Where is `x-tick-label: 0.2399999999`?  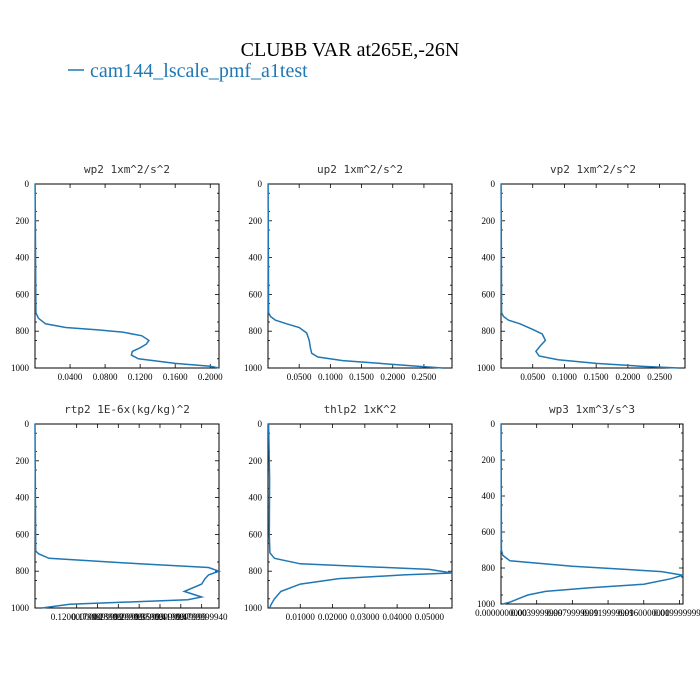
x-tick-label: 0.2399999999 is located at coordinates (118, 617).